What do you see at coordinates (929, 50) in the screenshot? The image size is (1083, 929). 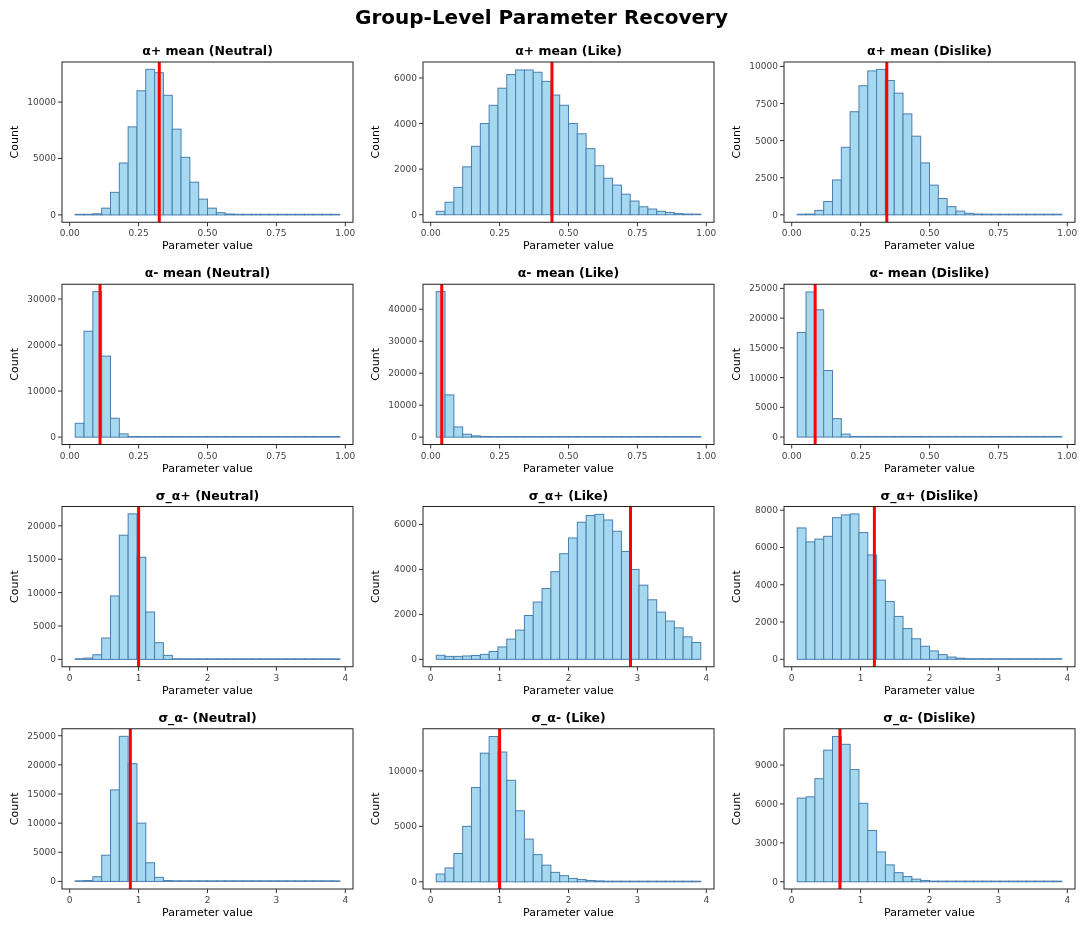 I see `chart-title: α+ mean (Dislike)` at bounding box center [929, 50].